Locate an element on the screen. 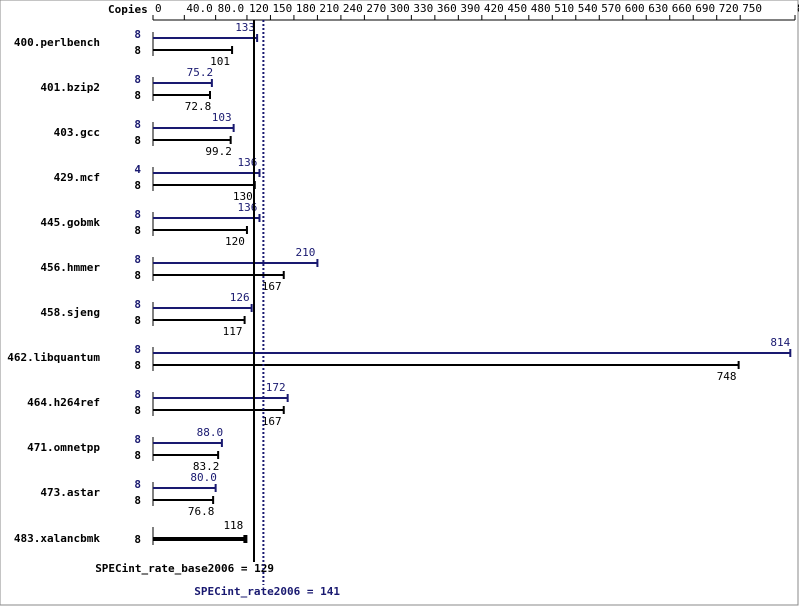  value-label: 75.2 is located at coordinates (200, 72).